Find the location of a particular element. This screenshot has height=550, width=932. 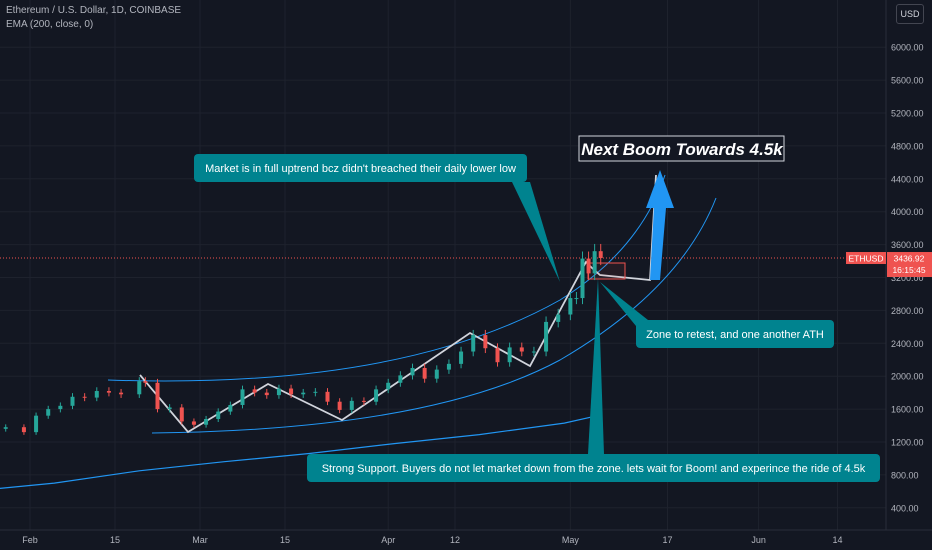

indicator-legend: EMA (200, close, 0) is located at coordinates (50, 24).